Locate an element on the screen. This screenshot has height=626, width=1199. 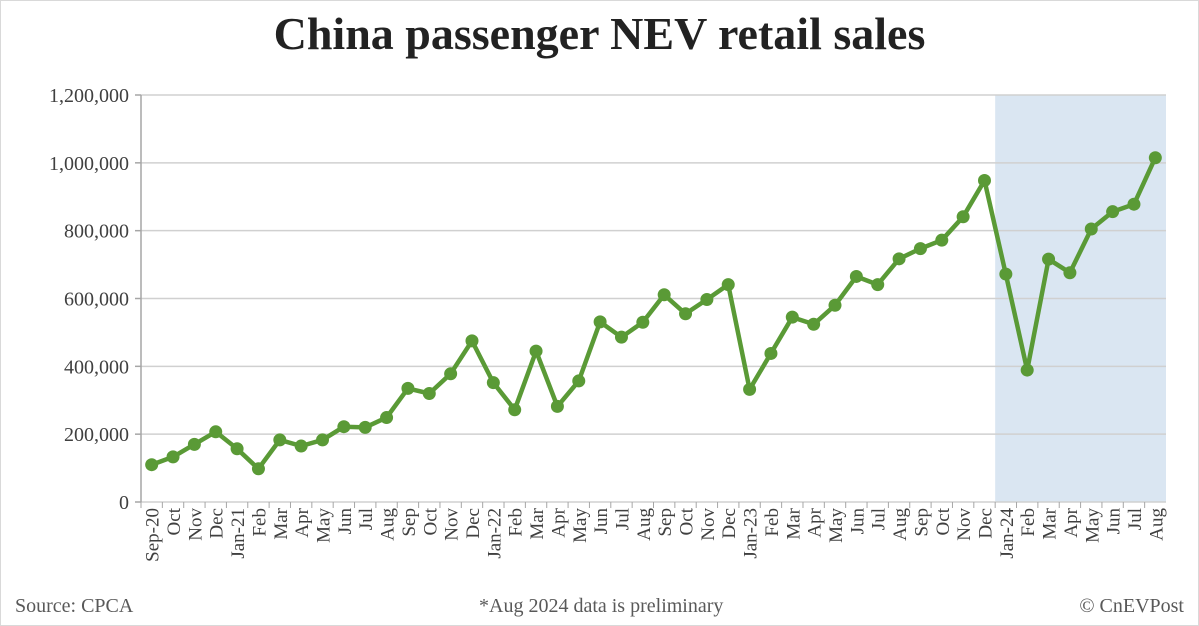
chart-title: China passenger NEV retail sales is located at coordinates (599, 33).